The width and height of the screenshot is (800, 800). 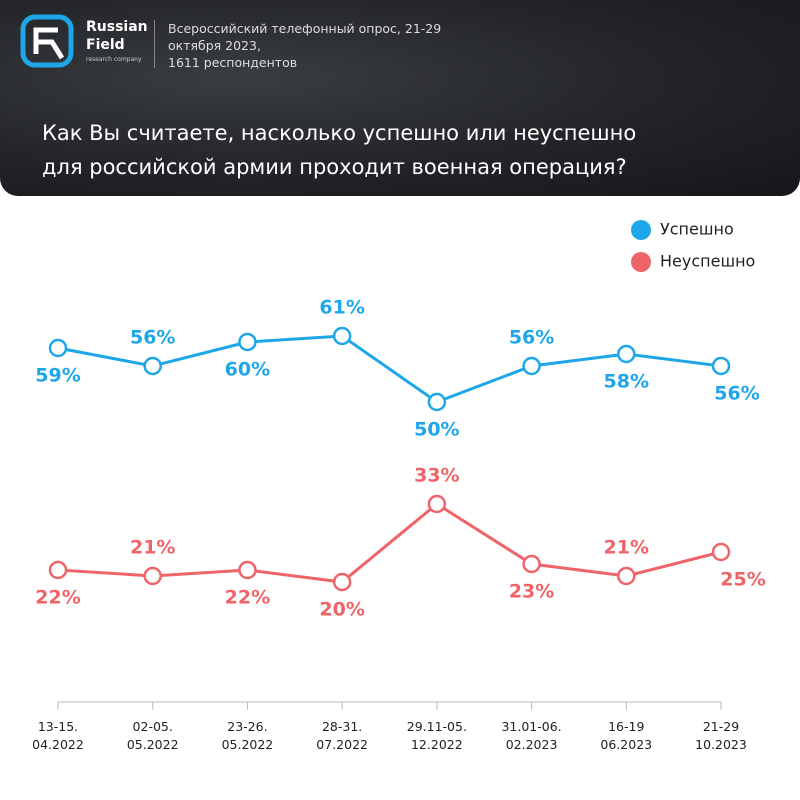 What do you see at coordinates (247, 735) in the screenshot?
I see `x-tick-label: 23-26. 05.2022` at bounding box center [247, 735].